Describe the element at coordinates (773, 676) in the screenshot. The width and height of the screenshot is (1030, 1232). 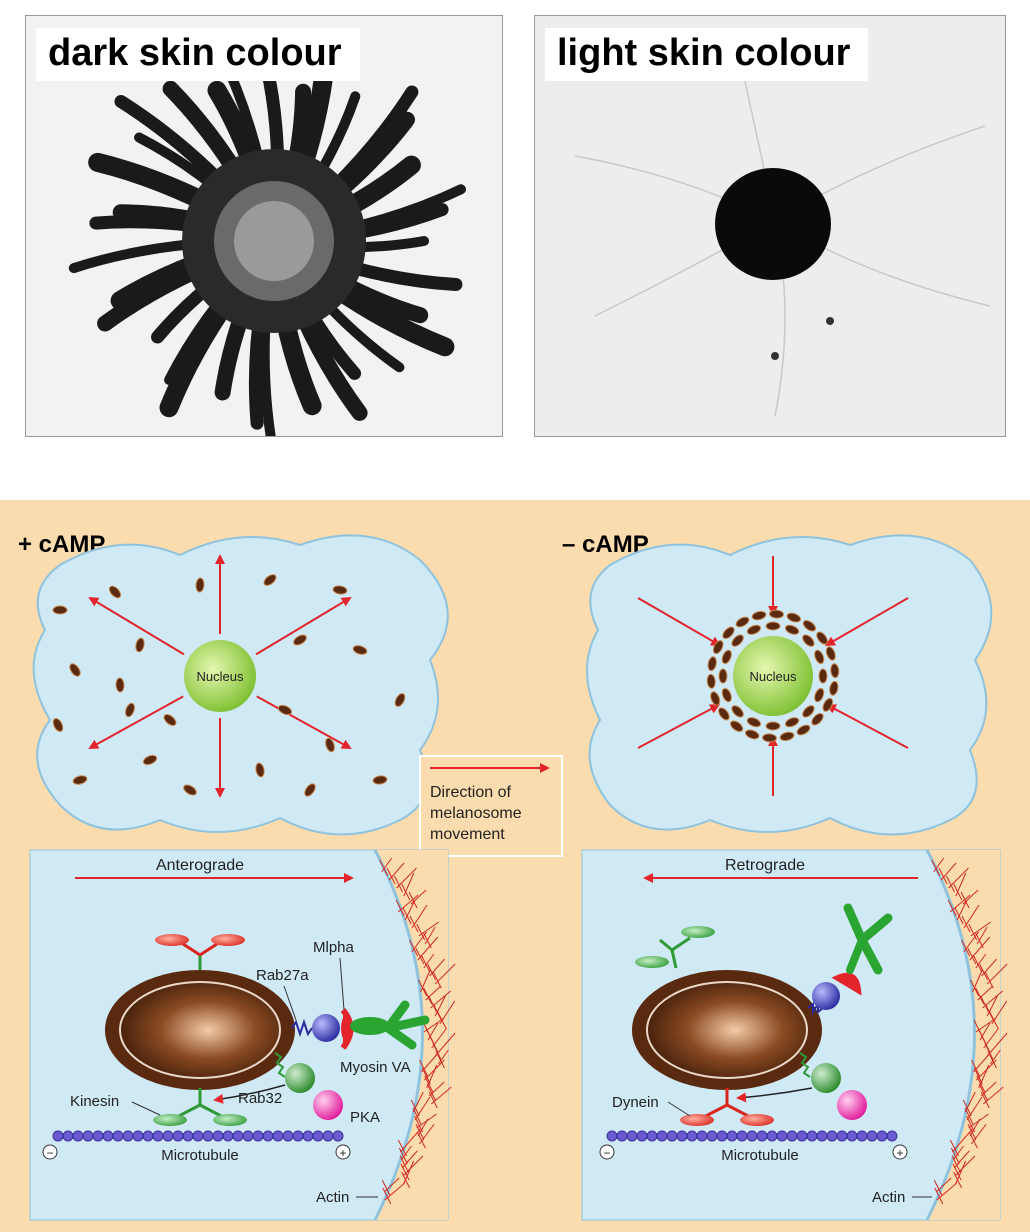
I see `nucleus-label-minus: Nucleus` at that location.